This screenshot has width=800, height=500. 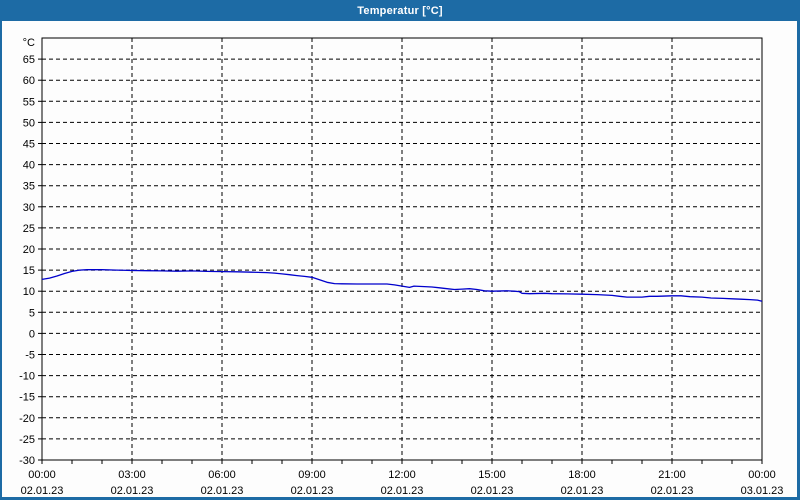 What do you see at coordinates (29, 229) in the screenshot?
I see `y-tick-label: 25` at bounding box center [29, 229].